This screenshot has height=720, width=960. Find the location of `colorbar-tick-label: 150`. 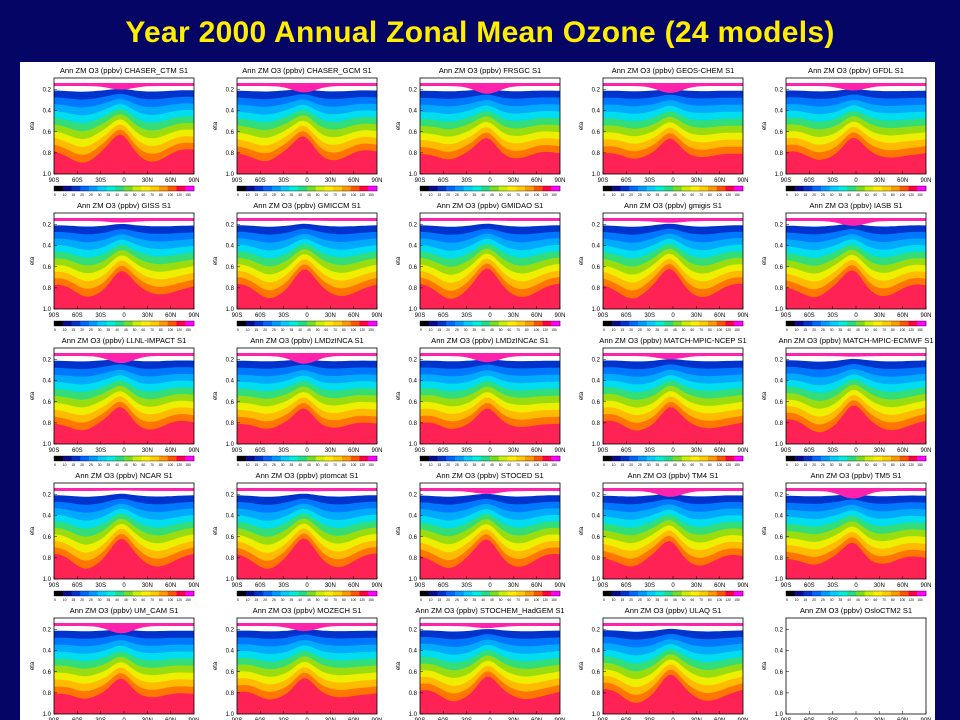

colorbar-tick-label: 150 is located at coordinates (737, 600).